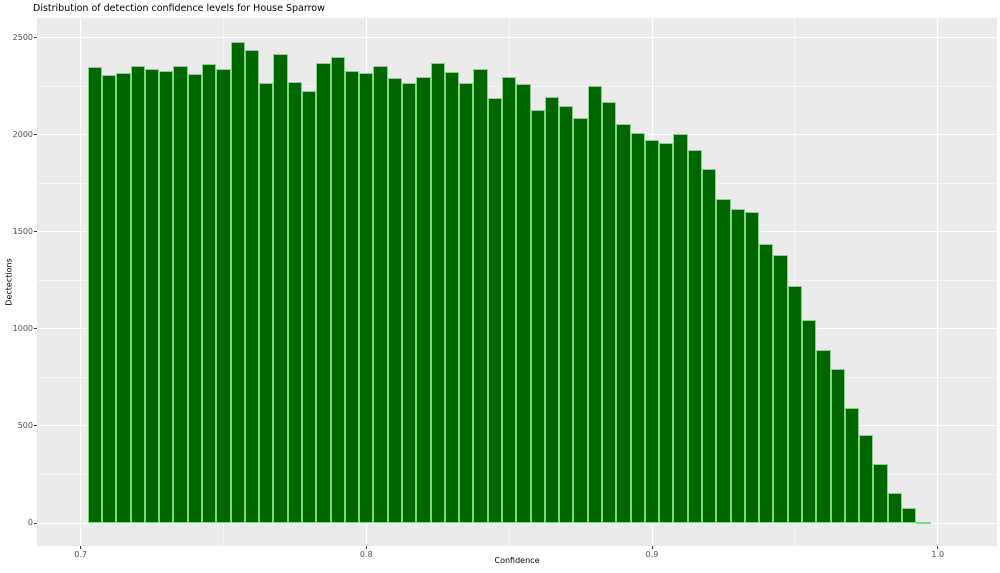  Describe the element at coordinates (30, 522) in the screenshot. I see `y-tick-label: 0` at that location.